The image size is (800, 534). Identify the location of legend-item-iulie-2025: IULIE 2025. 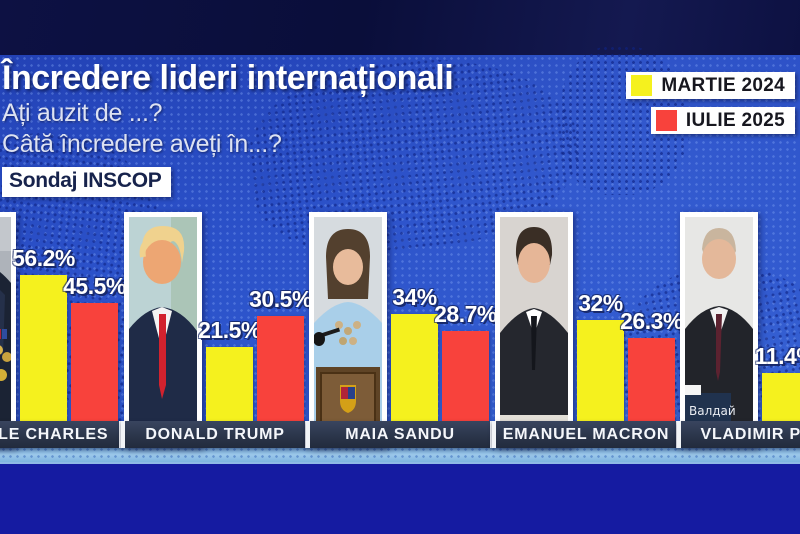
(722, 120).